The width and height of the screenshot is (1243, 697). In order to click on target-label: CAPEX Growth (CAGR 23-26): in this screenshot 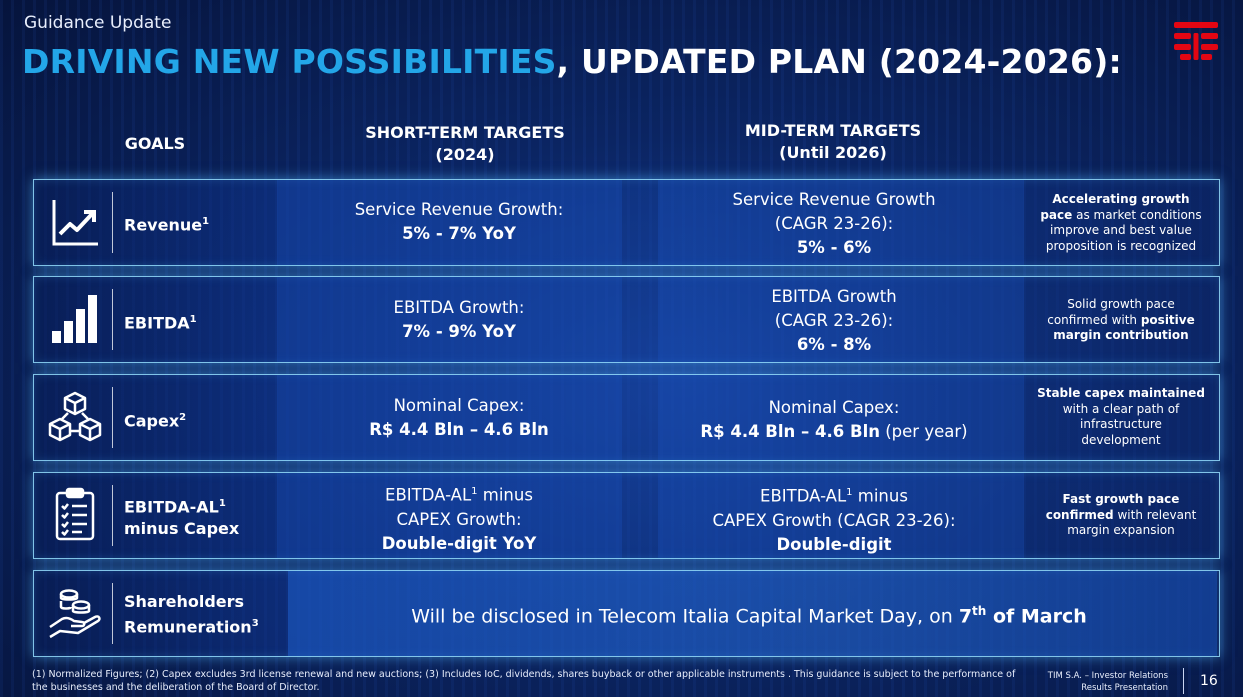, I will do `click(834, 520)`.